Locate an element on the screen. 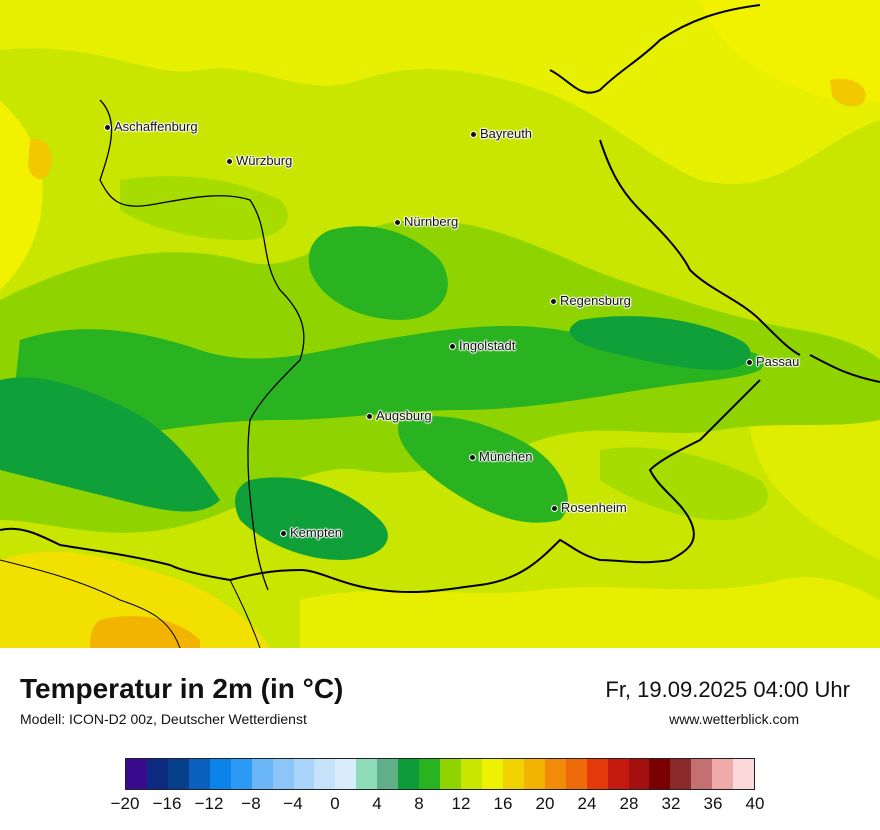  city-marker-augsburg: Augsburg is located at coordinates (399, 415).